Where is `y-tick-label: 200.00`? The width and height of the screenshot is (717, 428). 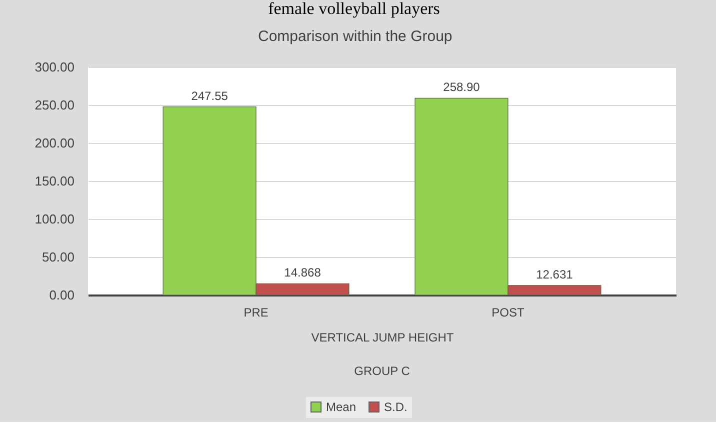
y-tick-label: 200.00 is located at coordinates (54, 143).